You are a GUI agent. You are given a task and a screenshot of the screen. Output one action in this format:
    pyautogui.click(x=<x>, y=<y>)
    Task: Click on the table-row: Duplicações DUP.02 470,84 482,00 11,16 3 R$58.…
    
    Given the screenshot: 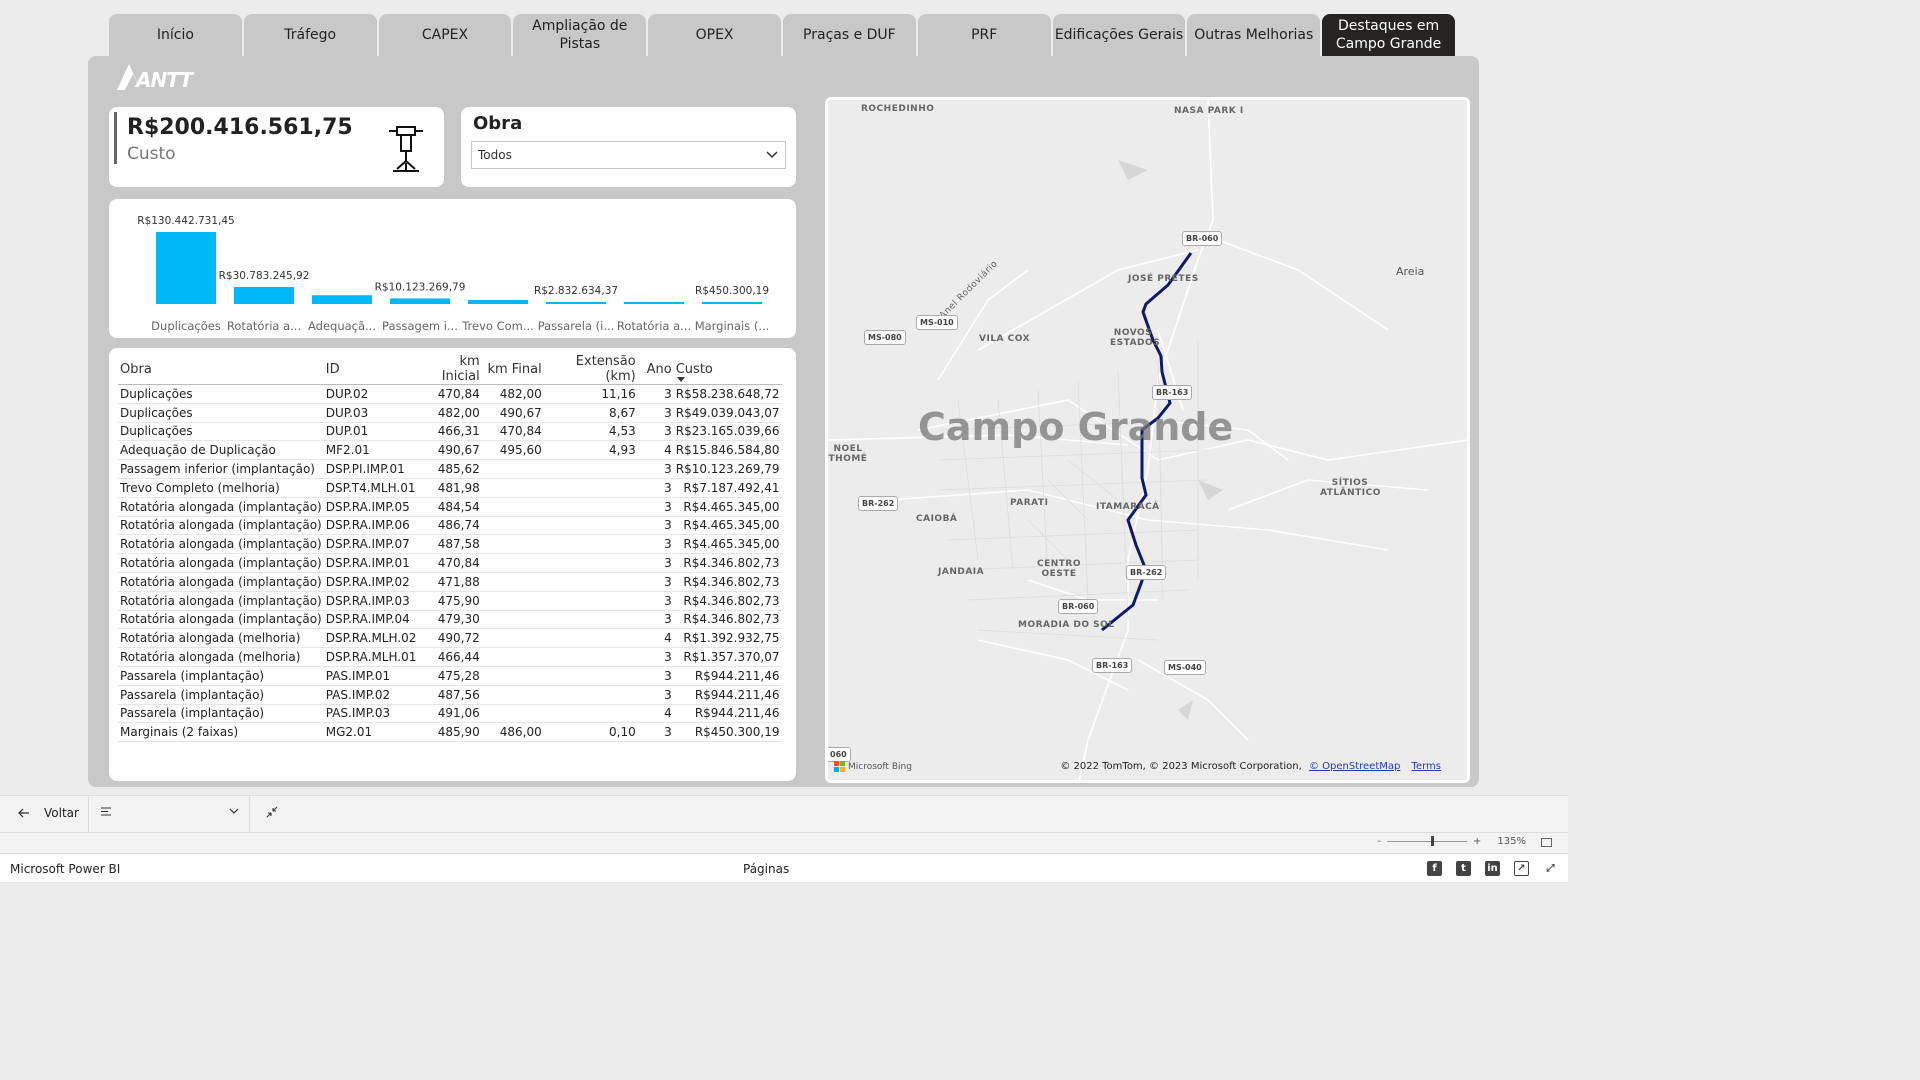 What is the action you would take?
    pyautogui.click(x=450, y=394)
    